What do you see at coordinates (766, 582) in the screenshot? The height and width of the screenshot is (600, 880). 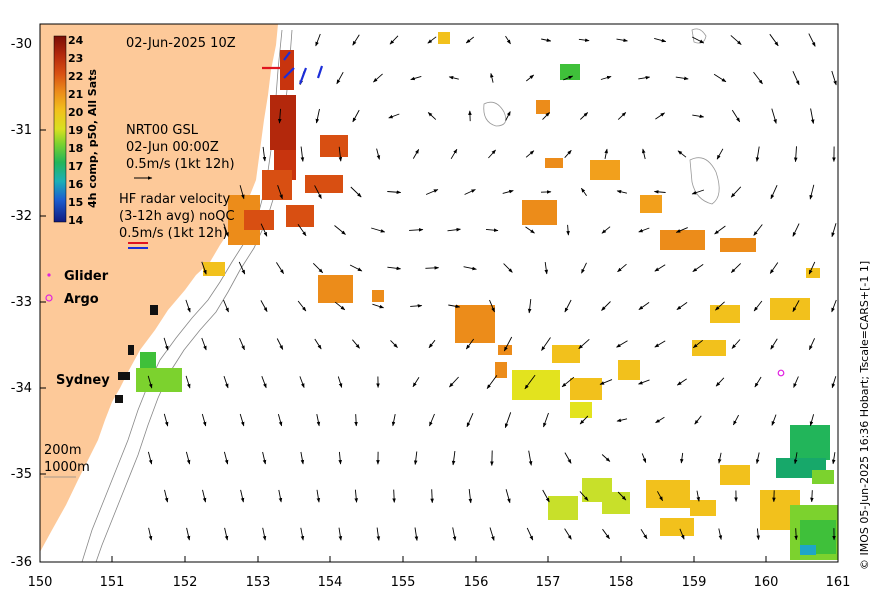 I see `x-tick-label: 160` at bounding box center [766, 582].